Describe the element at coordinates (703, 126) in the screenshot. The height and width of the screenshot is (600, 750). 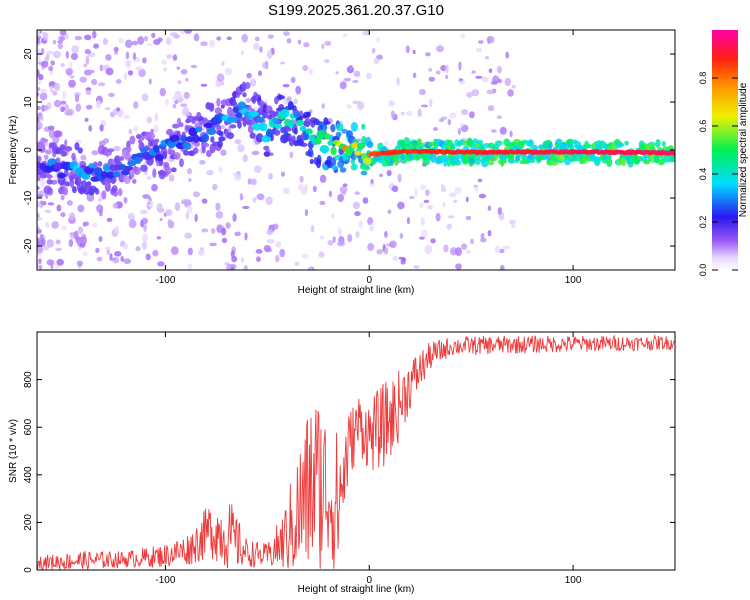
I see `colorbar-tick-label: 0.6` at that location.